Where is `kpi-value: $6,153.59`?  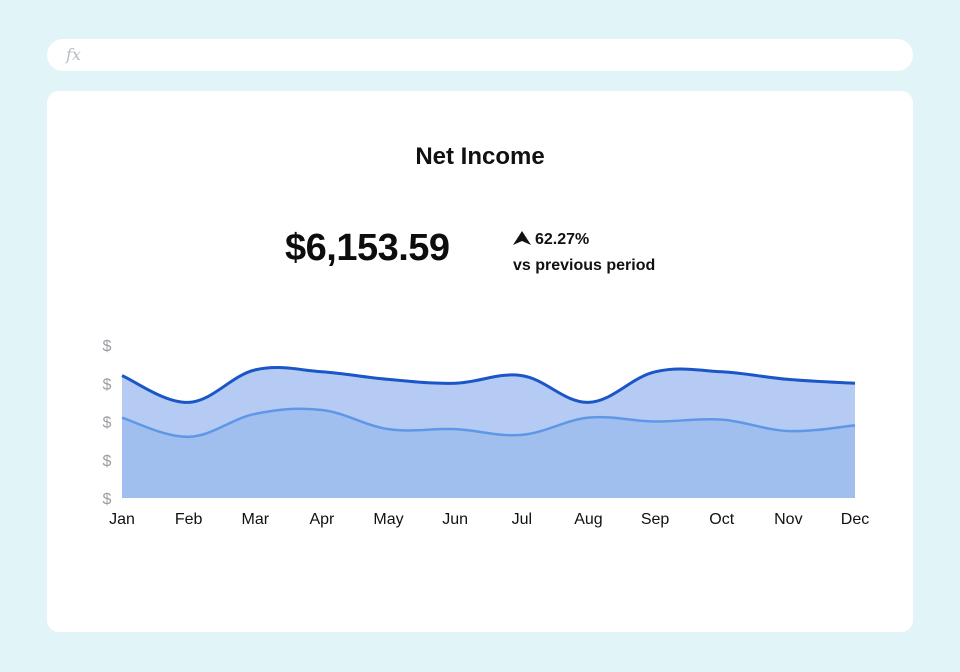
kpi-value: $6,153.59 is located at coordinates (367, 248).